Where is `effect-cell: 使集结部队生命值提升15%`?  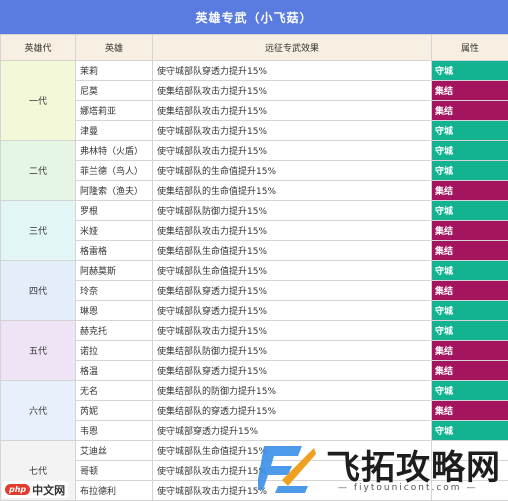 effect-cell: 使集结部队生命值提升15% is located at coordinates (292, 251).